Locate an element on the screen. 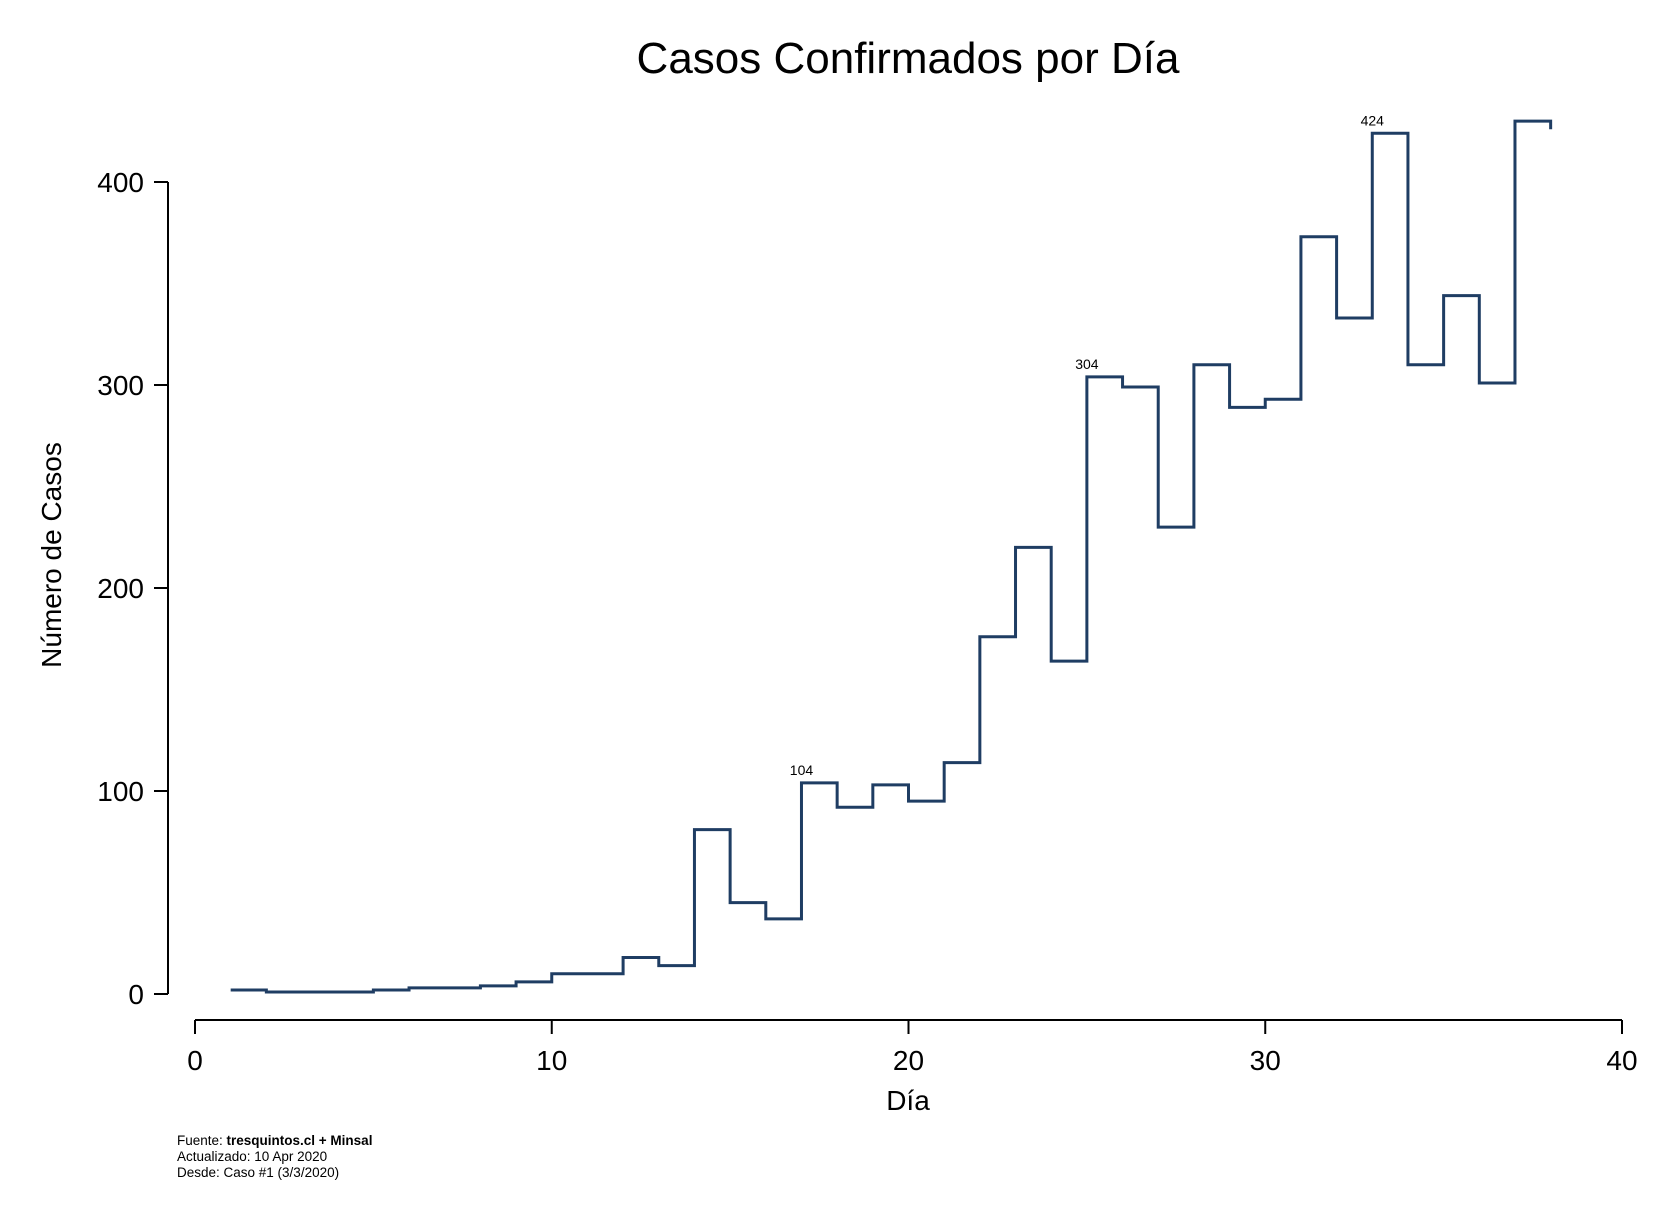  data-label: 104 is located at coordinates (802, 770).